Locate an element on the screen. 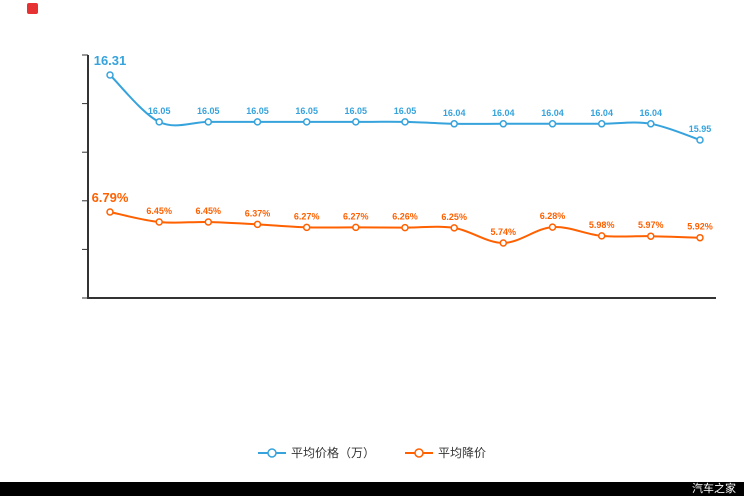 The width and height of the screenshot is (744, 496). svg-text: 6.37% is located at coordinates (258, 213).